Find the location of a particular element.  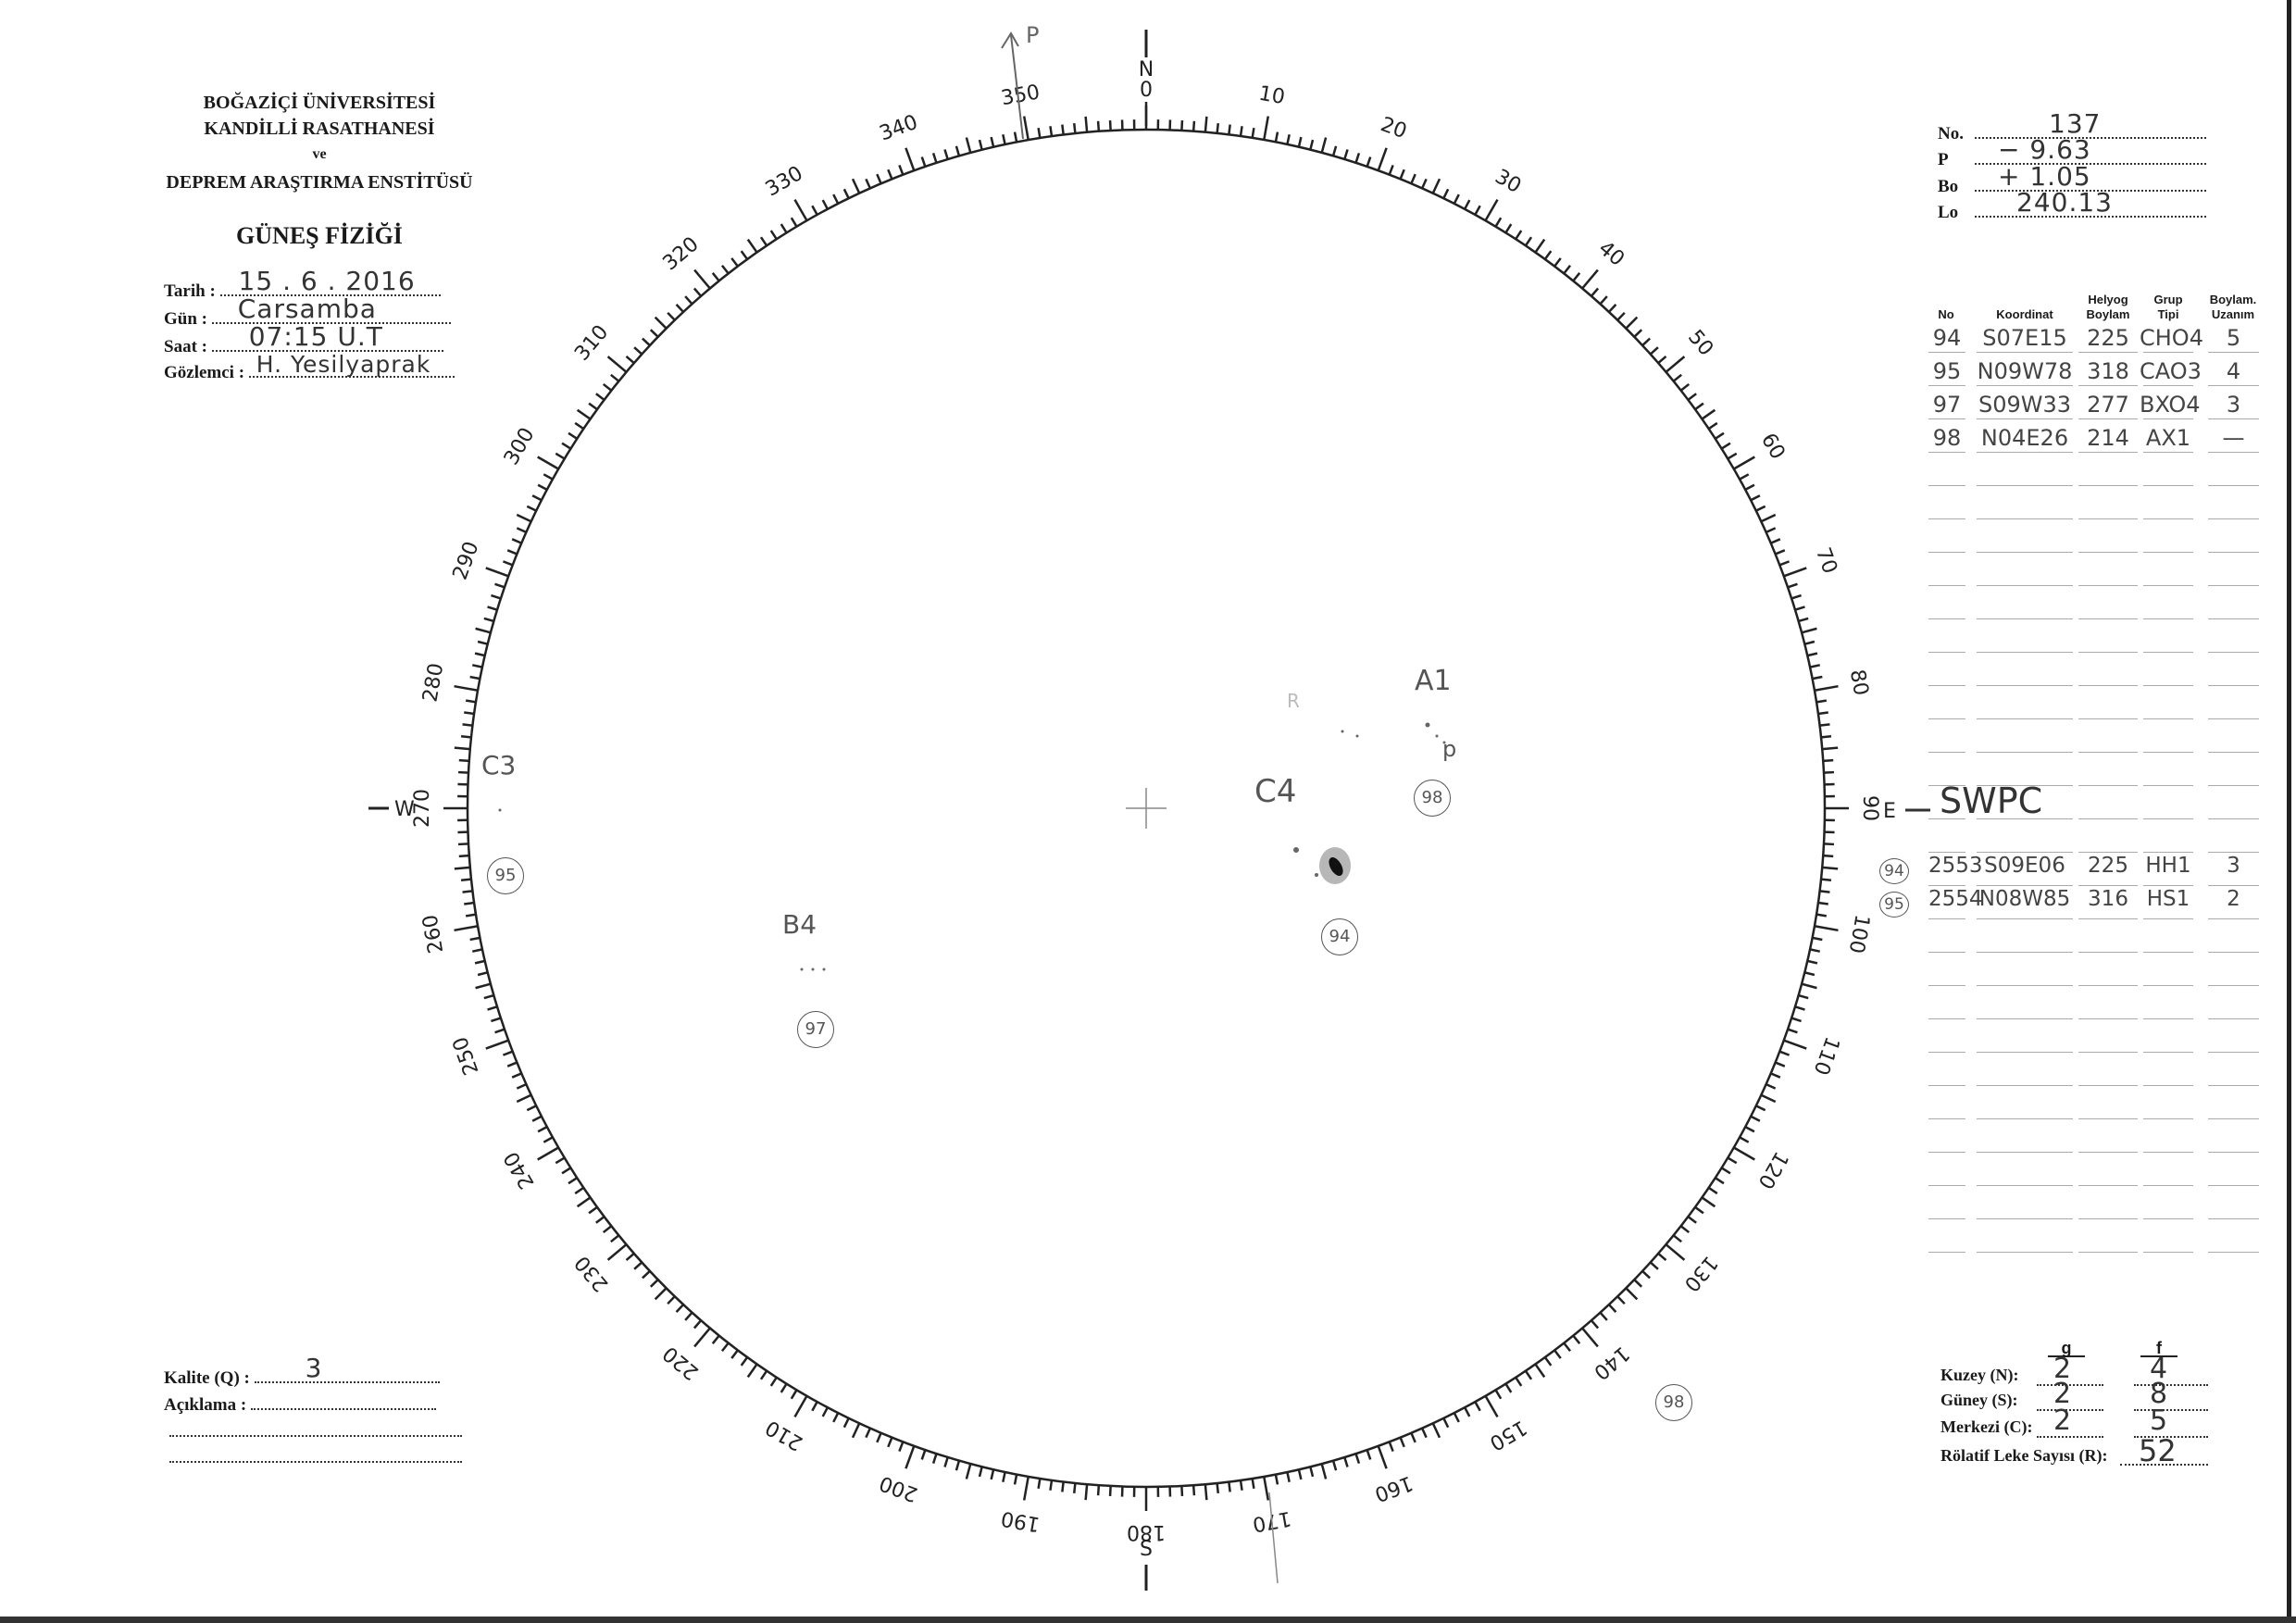

dial-label: 30 is located at coordinates (1508, 181).